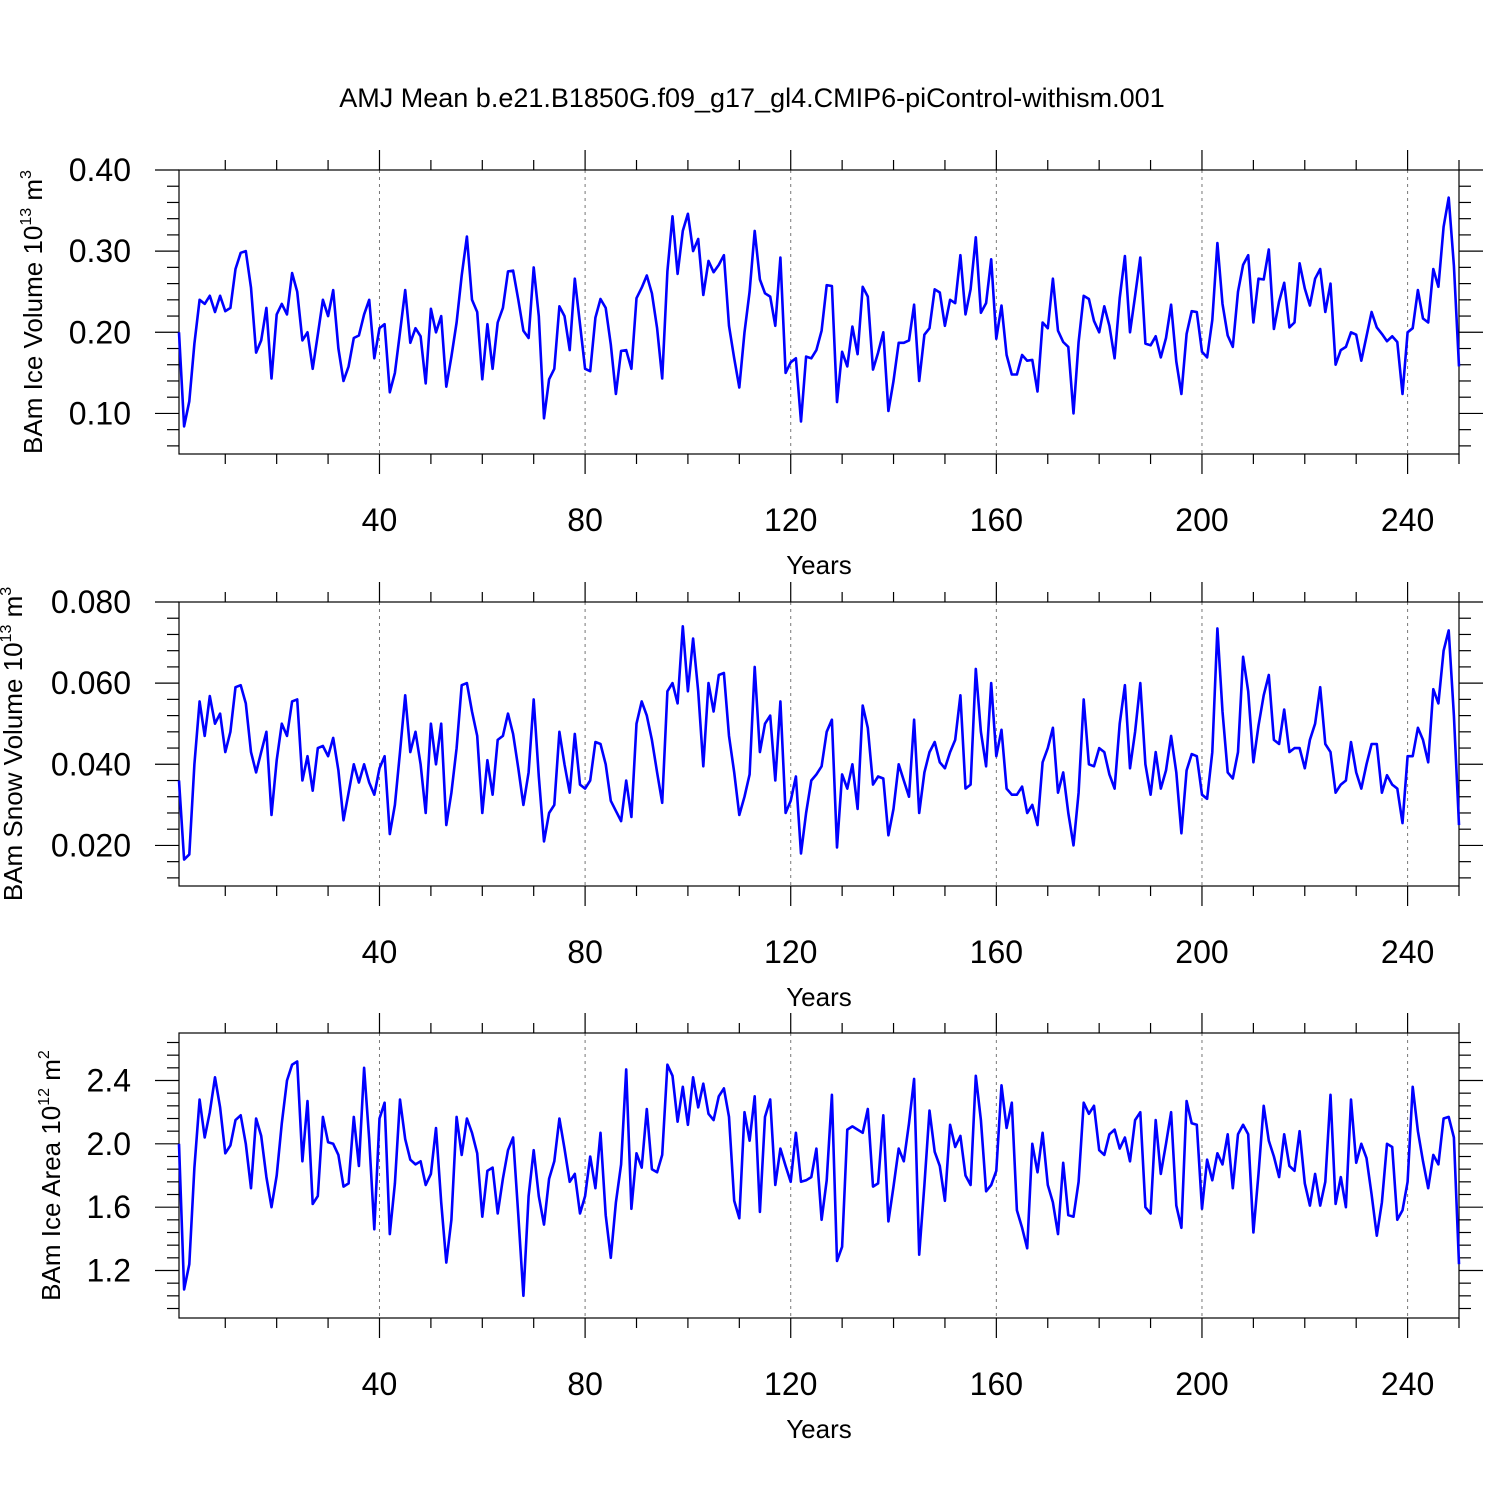 This screenshot has width=1500, height=1500. What do you see at coordinates (51, 1203) in the screenshot?
I see `y-axis-label-text: BAm Ice Area 10` at bounding box center [51, 1203].